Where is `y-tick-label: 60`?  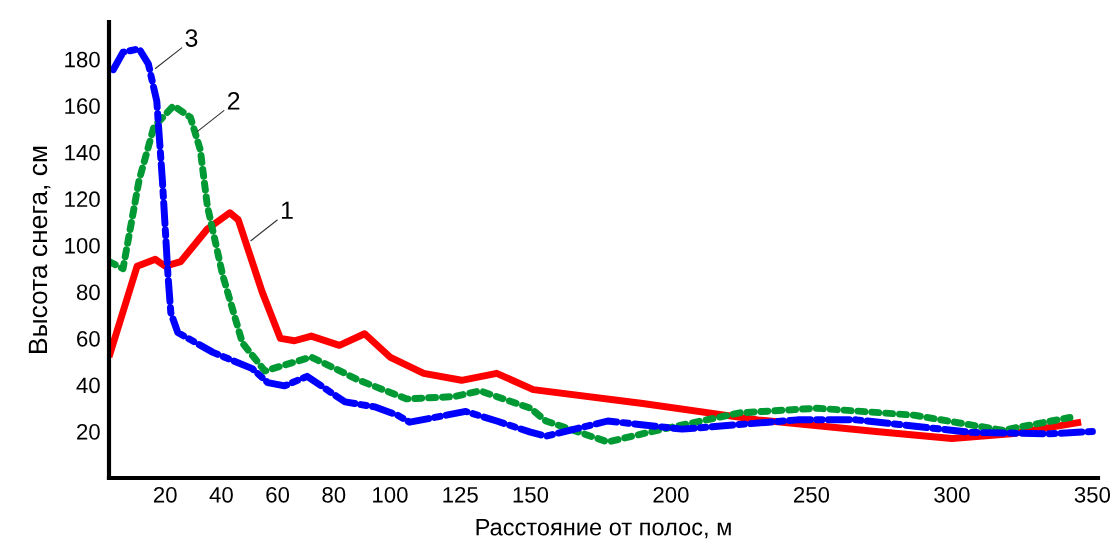
y-tick-label: 60 is located at coordinates (88, 338).